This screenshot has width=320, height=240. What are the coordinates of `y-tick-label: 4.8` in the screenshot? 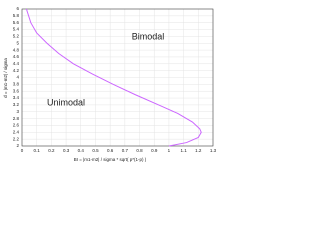 It's located at (16, 49).